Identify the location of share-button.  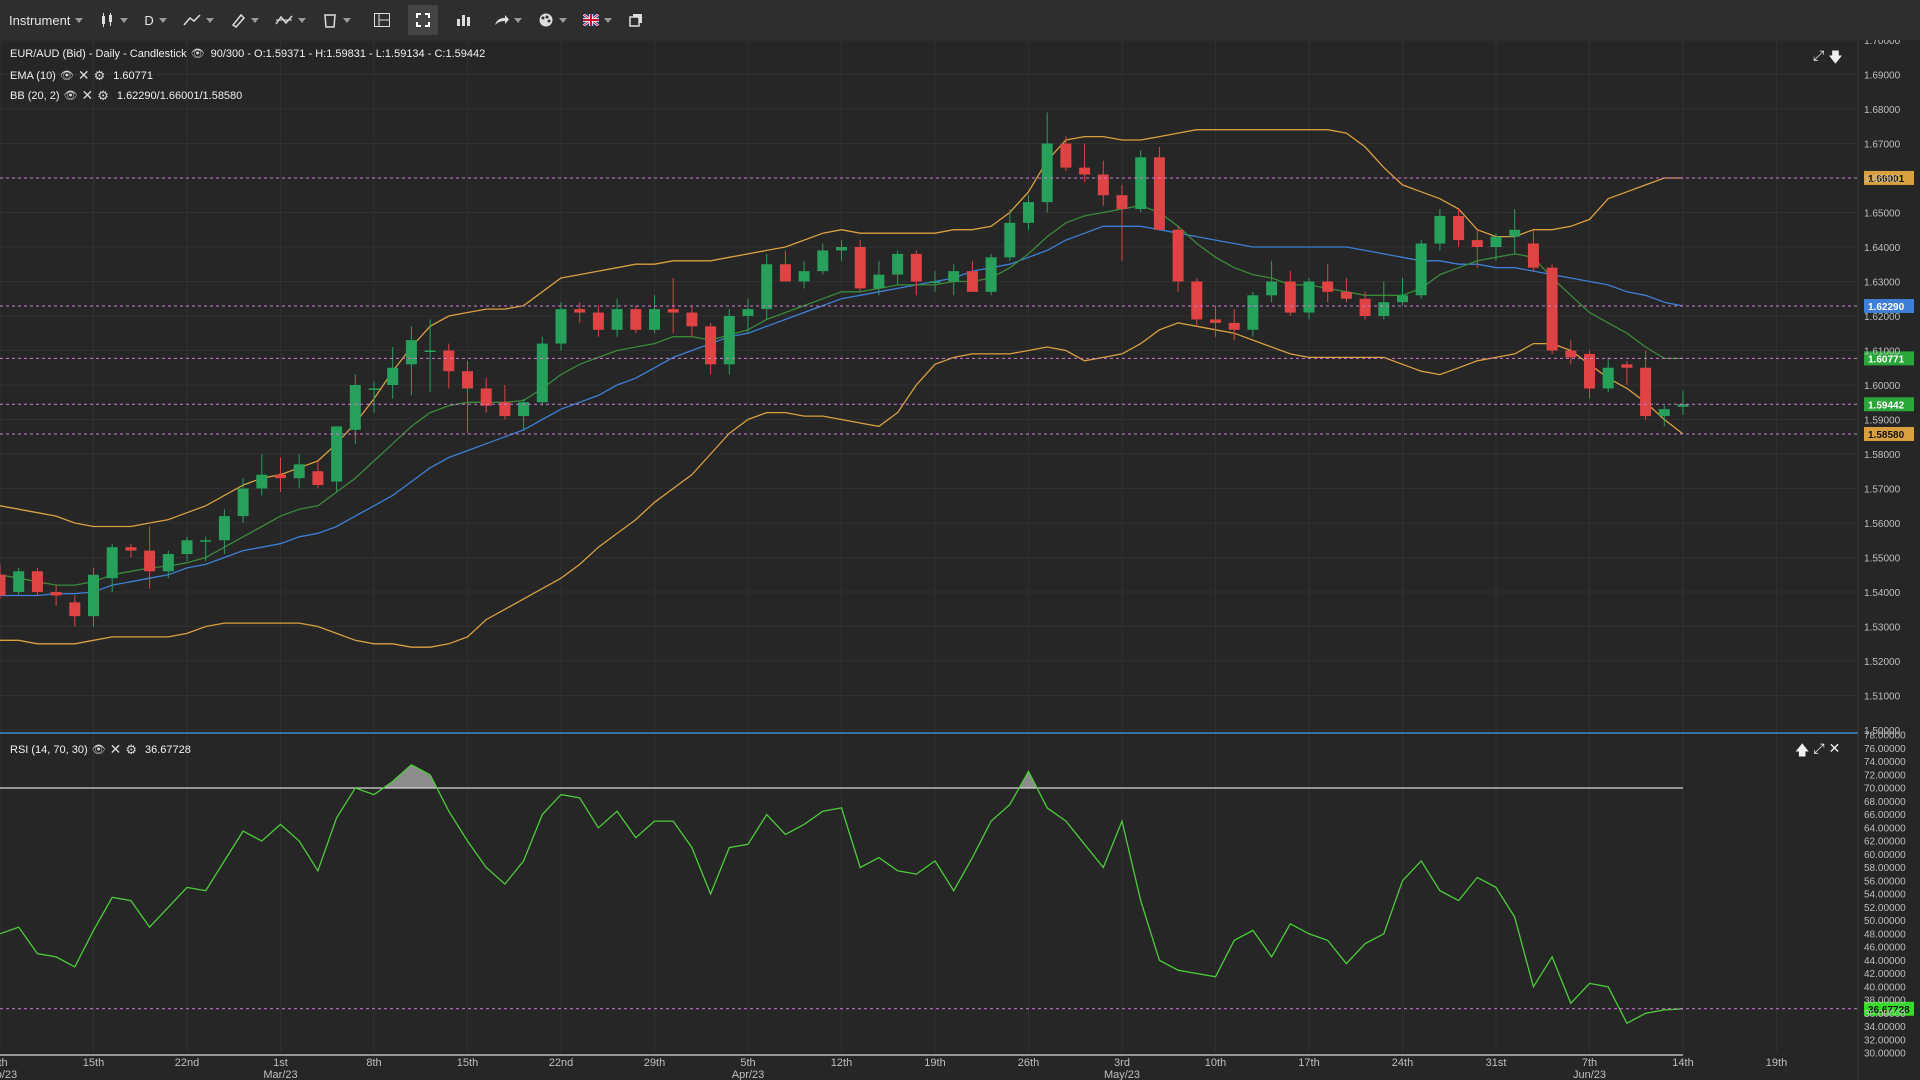
(507, 20).